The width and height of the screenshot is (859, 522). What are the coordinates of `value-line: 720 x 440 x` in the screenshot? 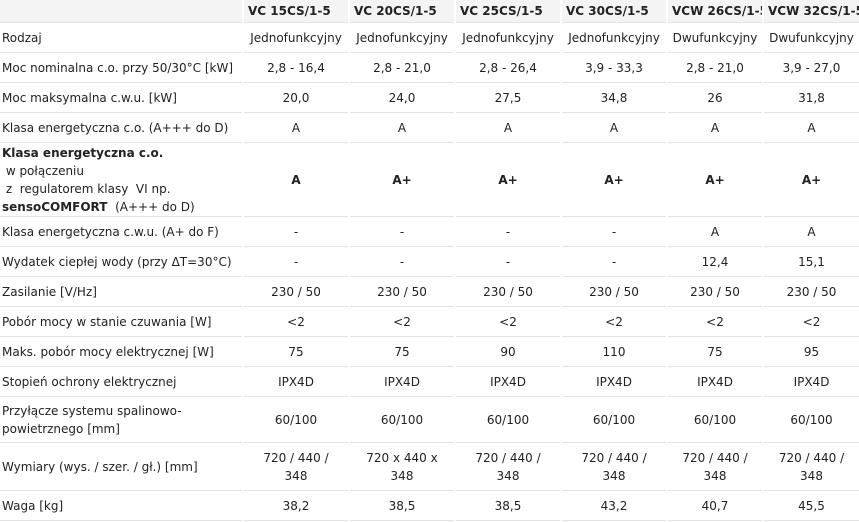 It's located at (402, 458).